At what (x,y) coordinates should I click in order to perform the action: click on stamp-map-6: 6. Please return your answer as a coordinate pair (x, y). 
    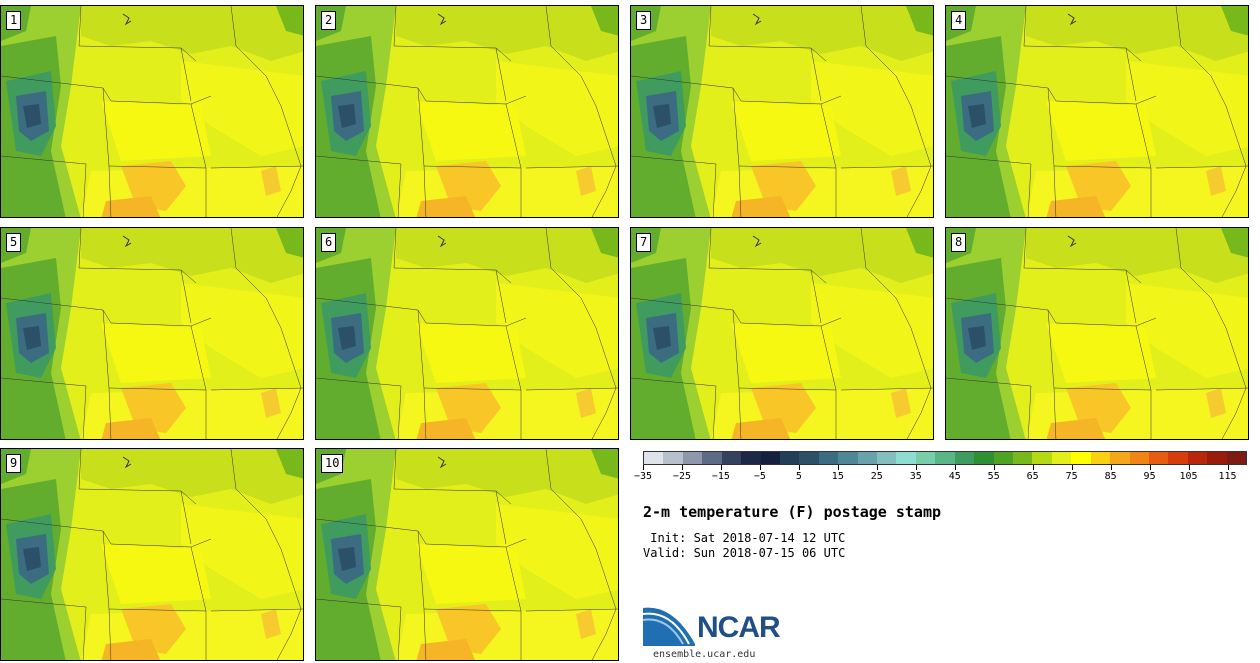
    Looking at the image, I should click on (467, 333).